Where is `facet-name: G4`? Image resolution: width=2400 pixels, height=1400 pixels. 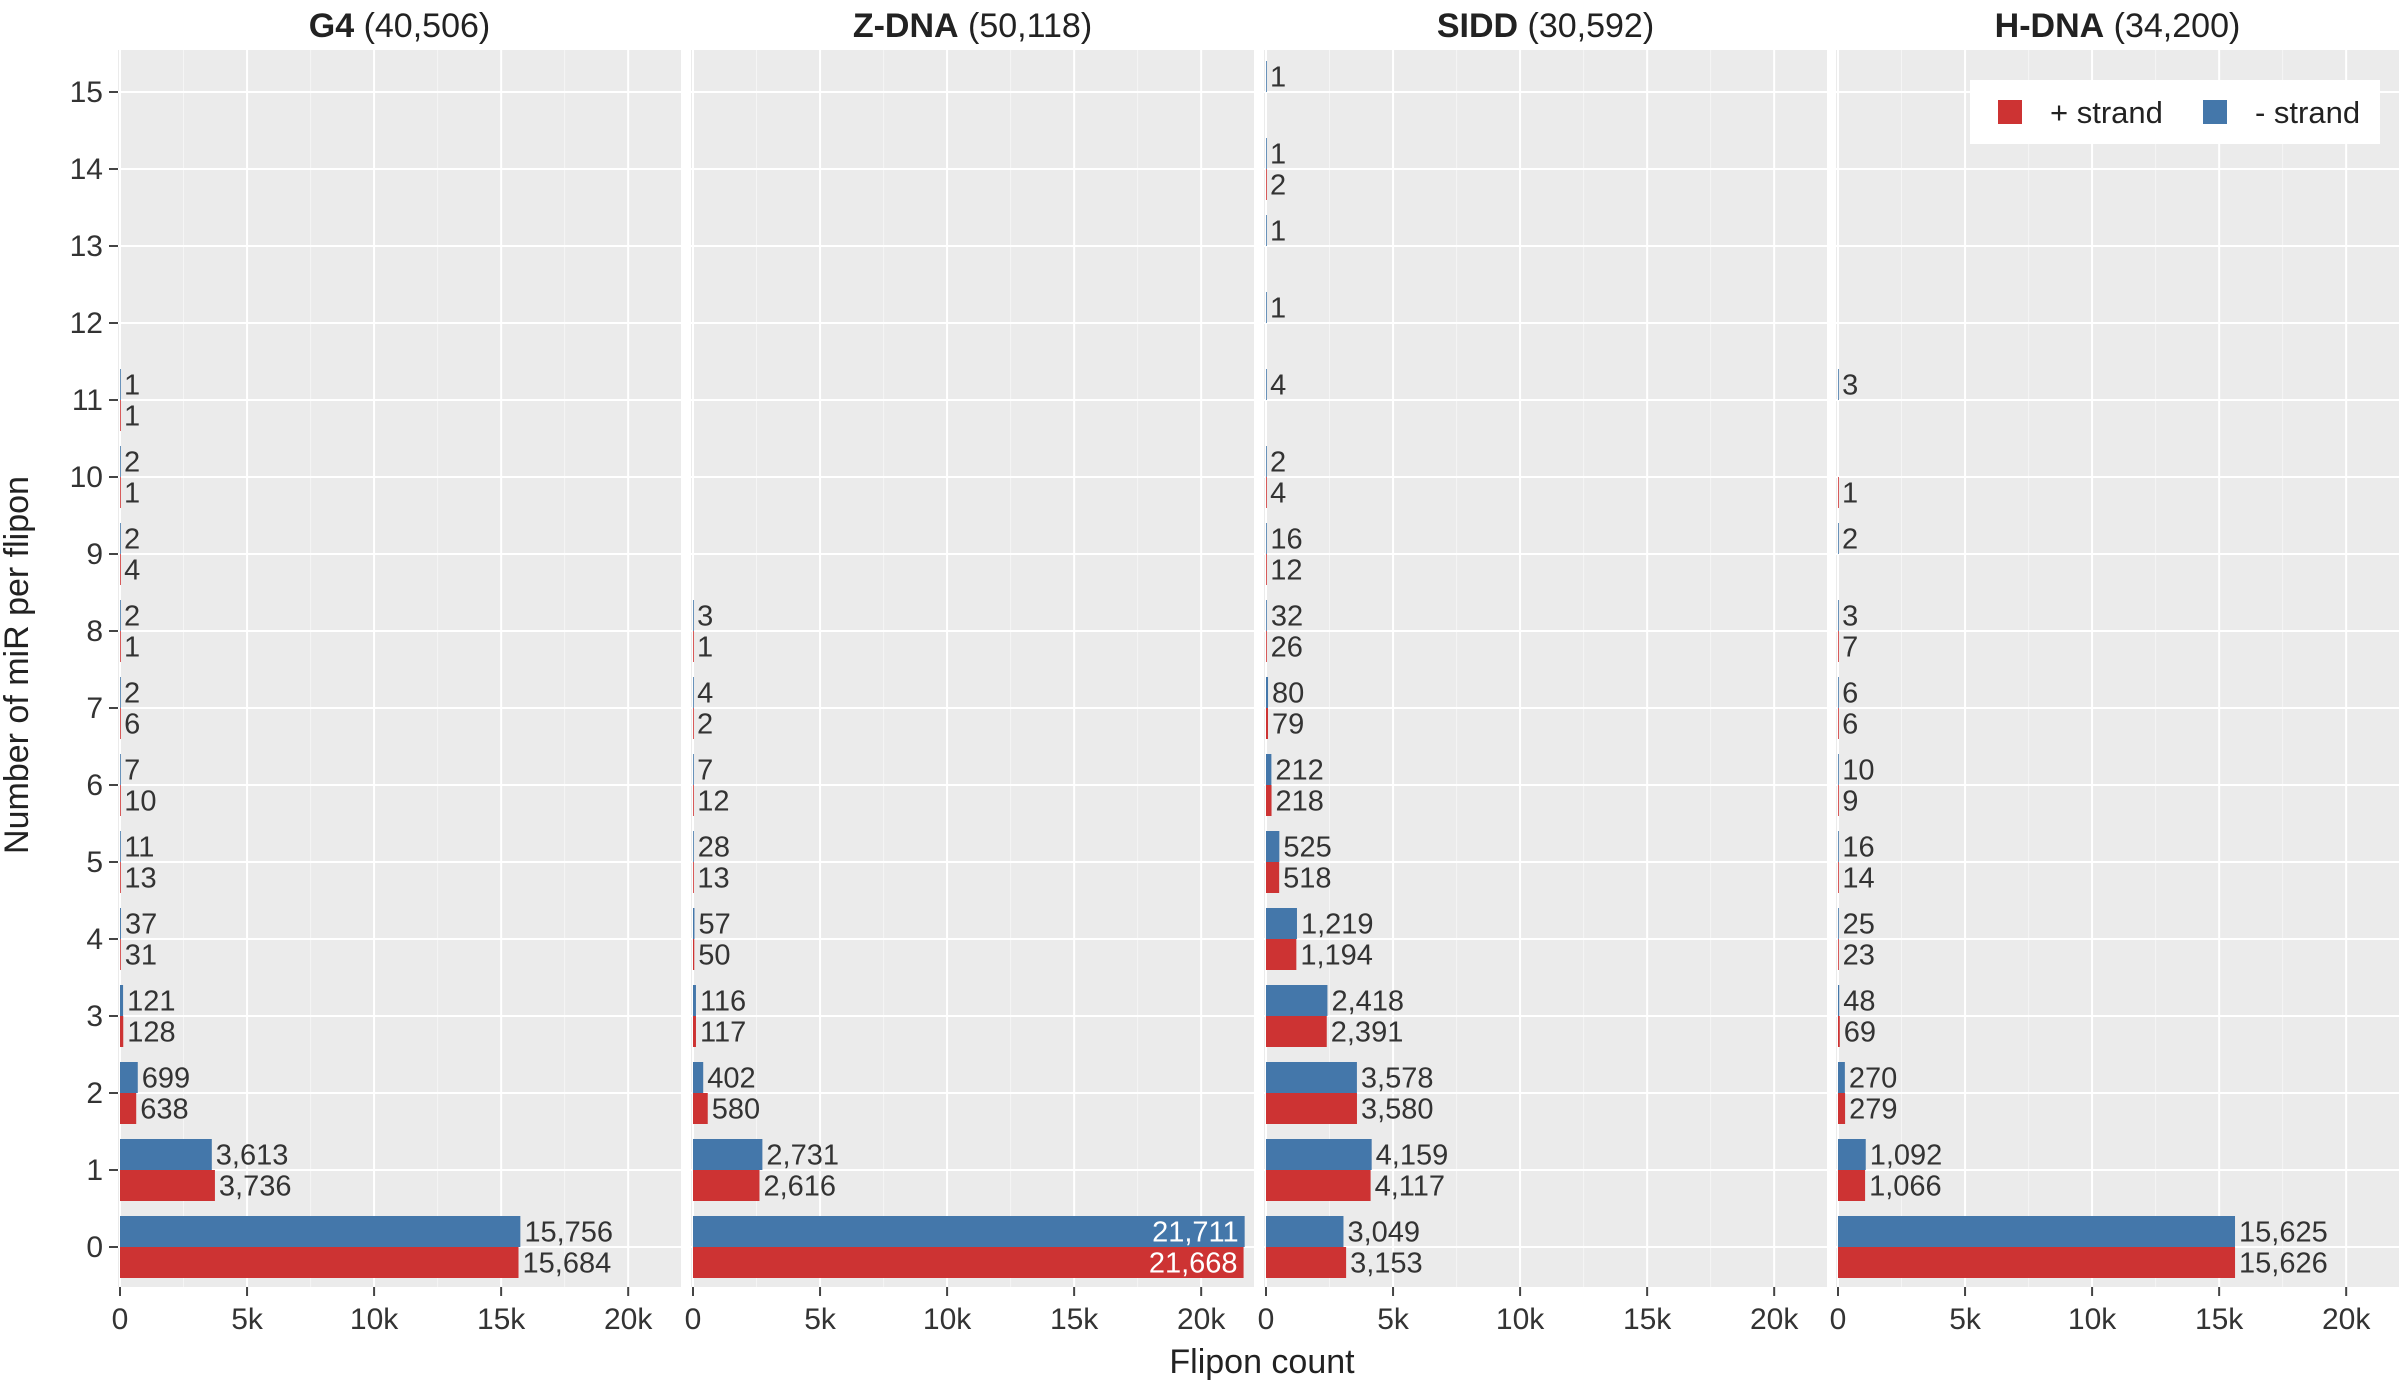 facet-name: G4 is located at coordinates (331, 26).